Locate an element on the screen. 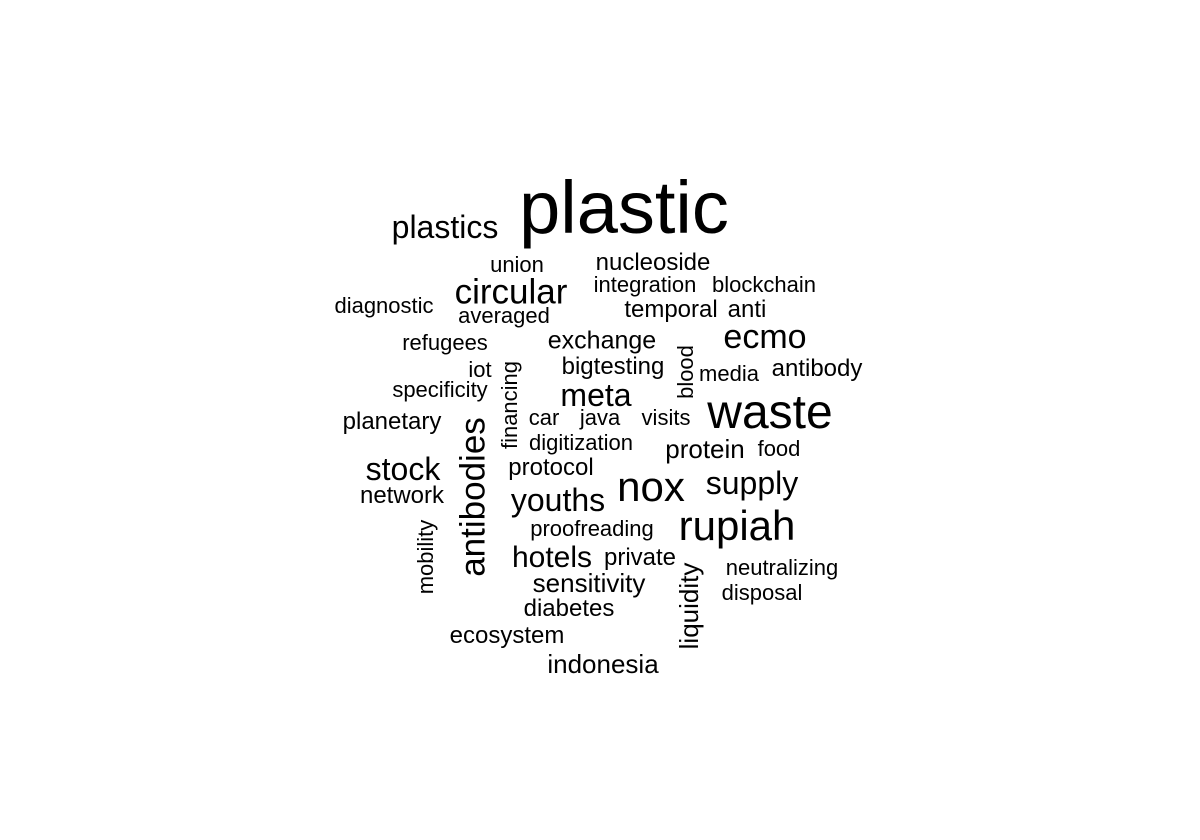 This screenshot has height=840, width=1200. word-private: private is located at coordinates (640, 557).